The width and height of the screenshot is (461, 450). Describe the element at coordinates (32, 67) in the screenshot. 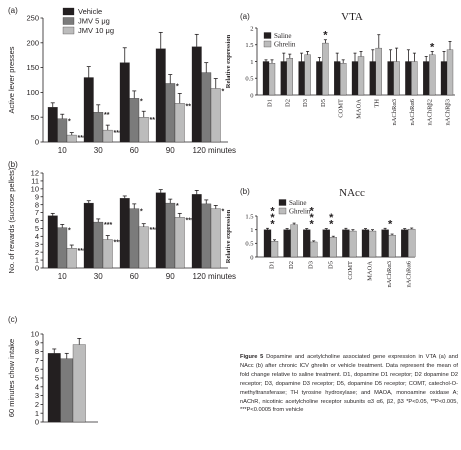

I see `left-a-y-tick-label: 150` at that location.